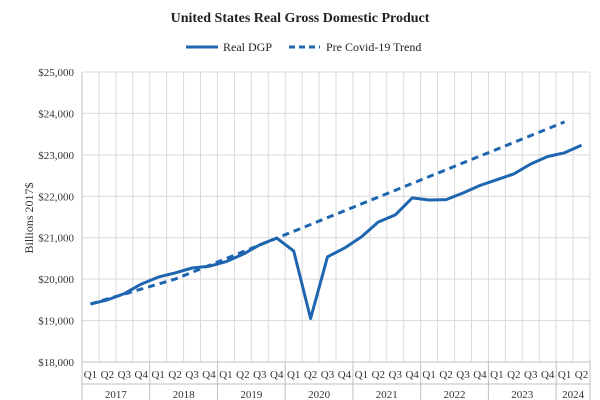 The height and width of the screenshot is (400, 600). Describe the element at coordinates (56, 322) in the screenshot. I see `y-tick-label: $19,000` at that location.